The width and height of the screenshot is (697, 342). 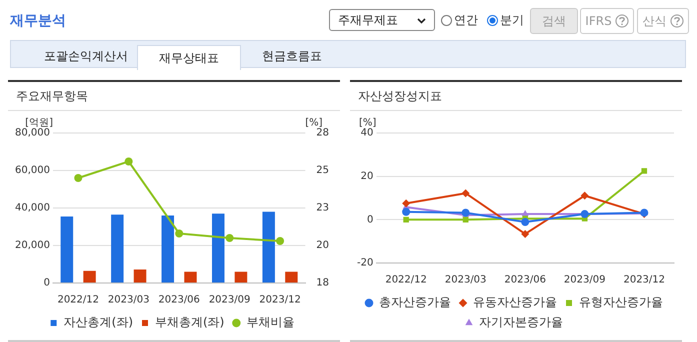 What do you see at coordinates (323, 208) in the screenshot?
I see `y2-tick-label: 23` at bounding box center [323, 208].